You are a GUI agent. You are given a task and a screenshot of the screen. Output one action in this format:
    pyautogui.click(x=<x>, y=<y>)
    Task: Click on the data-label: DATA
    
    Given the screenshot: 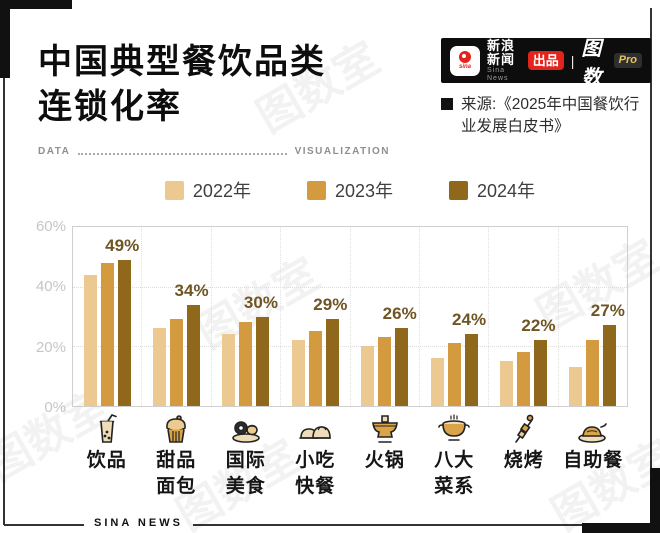 What is the action you would take?
    pyautogui.click(x=54, y=151)
    